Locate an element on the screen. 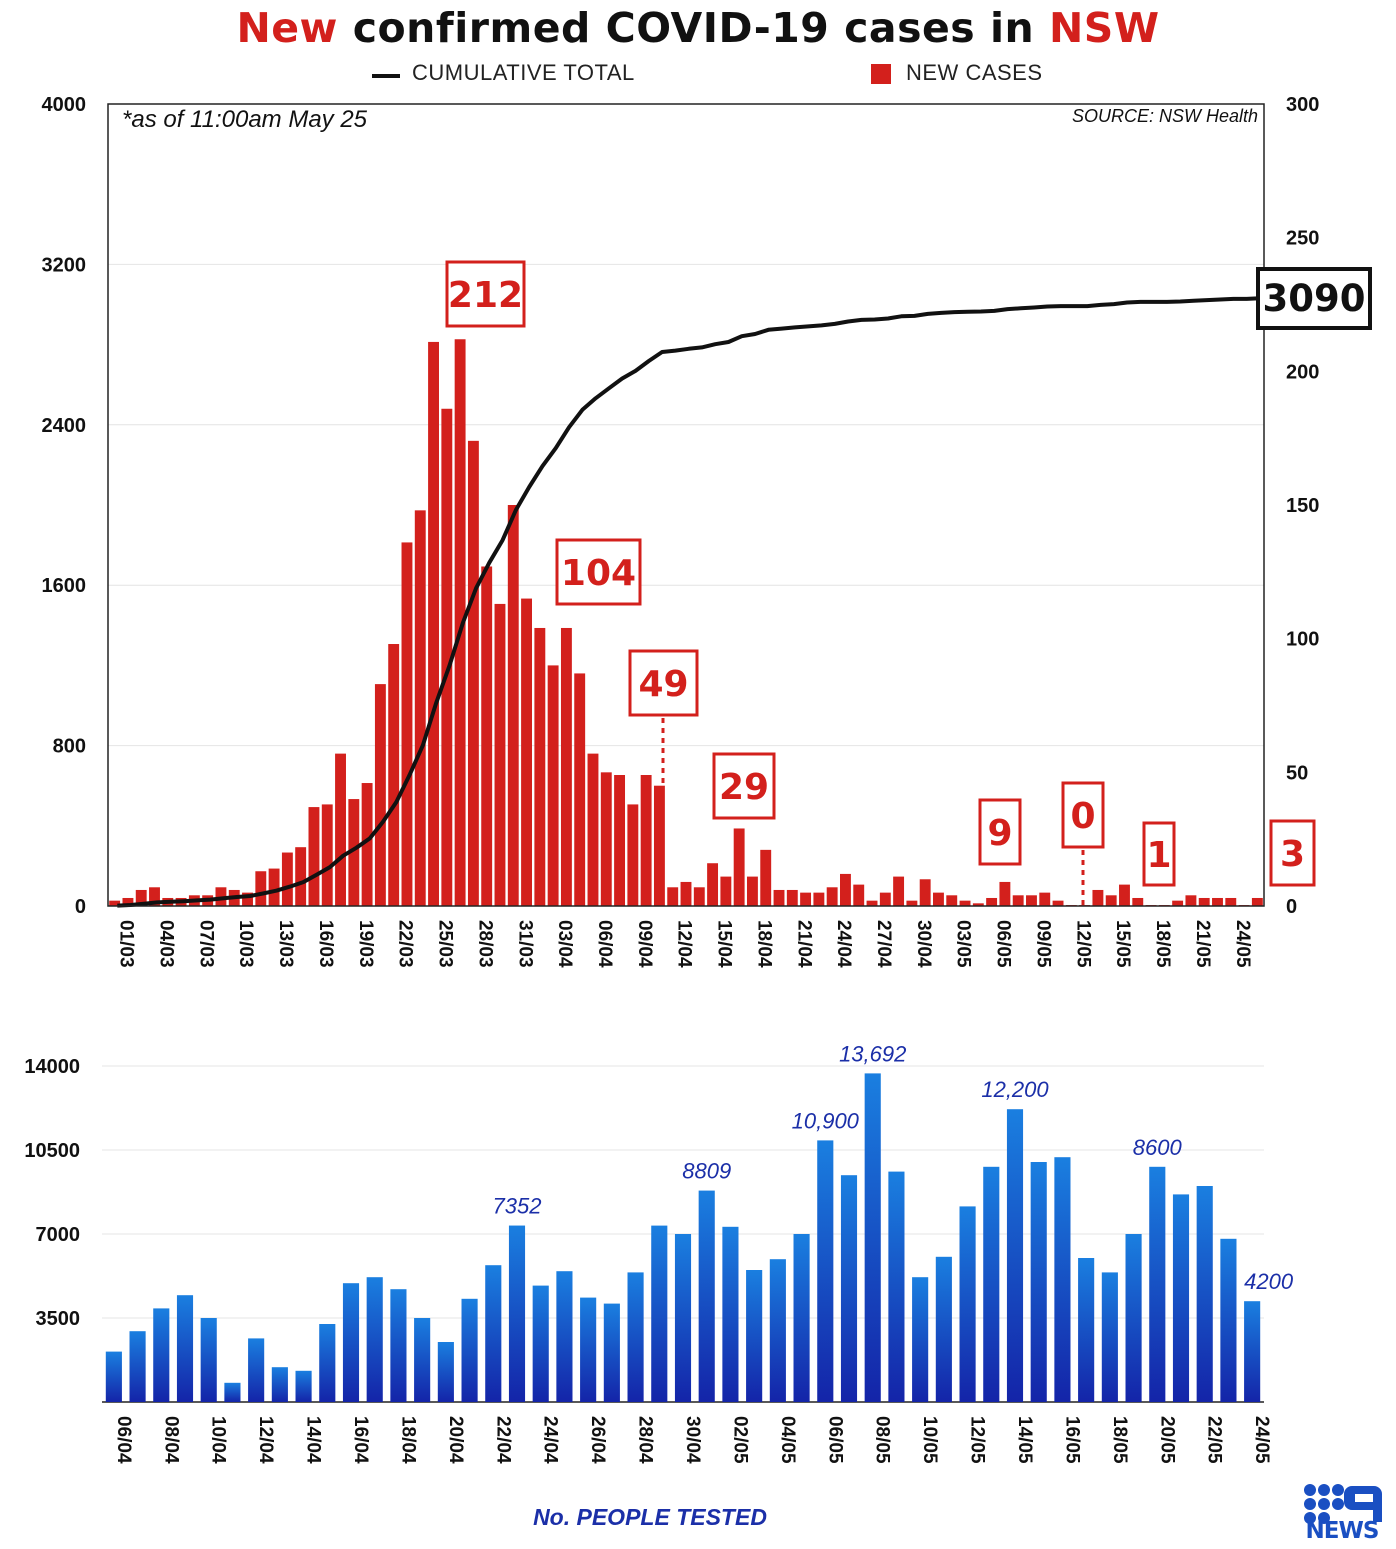 The image size is (1396, 1549). annotation-label: 29 is located at coordinates (744, 787).